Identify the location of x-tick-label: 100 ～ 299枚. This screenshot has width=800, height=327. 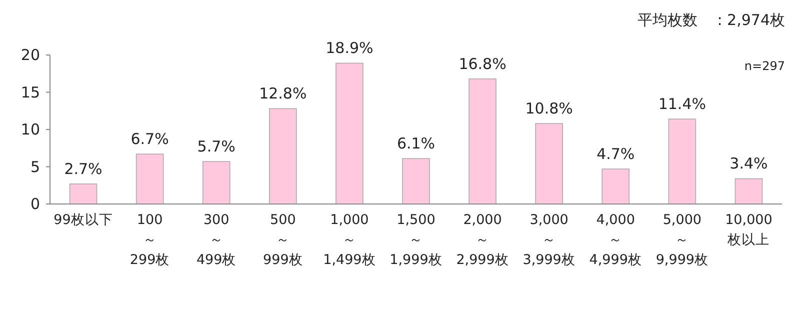
(150, 240).